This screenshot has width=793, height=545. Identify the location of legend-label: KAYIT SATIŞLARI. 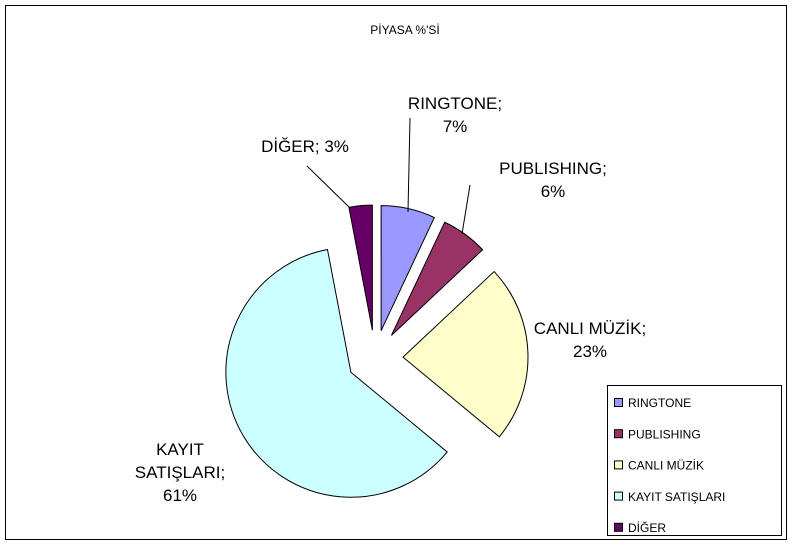
(676, 497).